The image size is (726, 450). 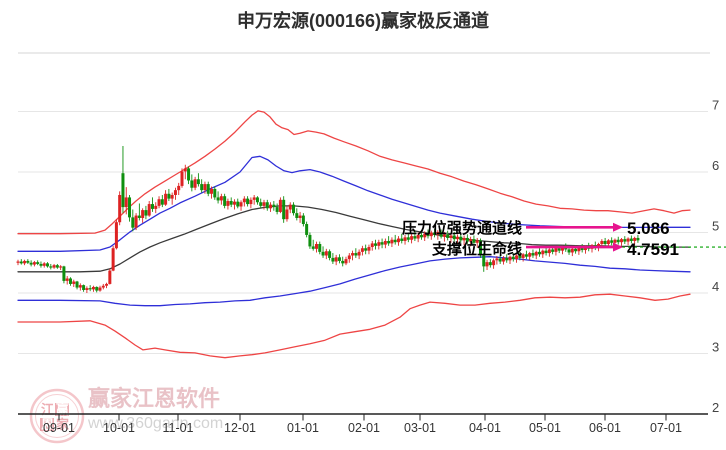 I want to click on y-axis-label-4: 4, so click(x=715, y=286).